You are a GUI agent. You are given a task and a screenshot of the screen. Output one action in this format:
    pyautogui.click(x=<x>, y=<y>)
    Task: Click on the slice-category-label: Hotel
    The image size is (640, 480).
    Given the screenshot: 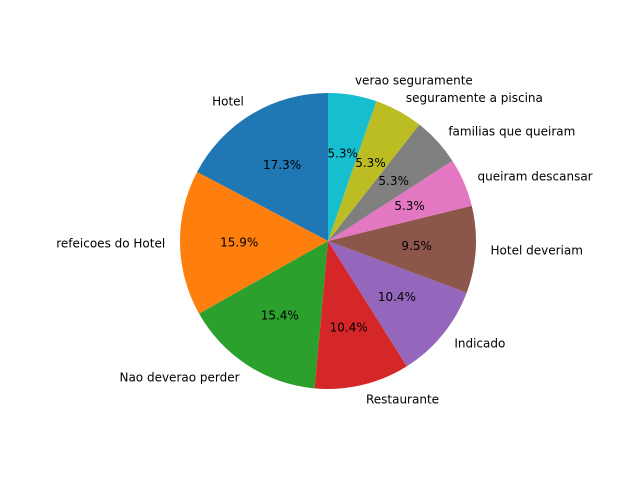 What is the action you would take?
    pyautogui.click(x=228, y=102)
    